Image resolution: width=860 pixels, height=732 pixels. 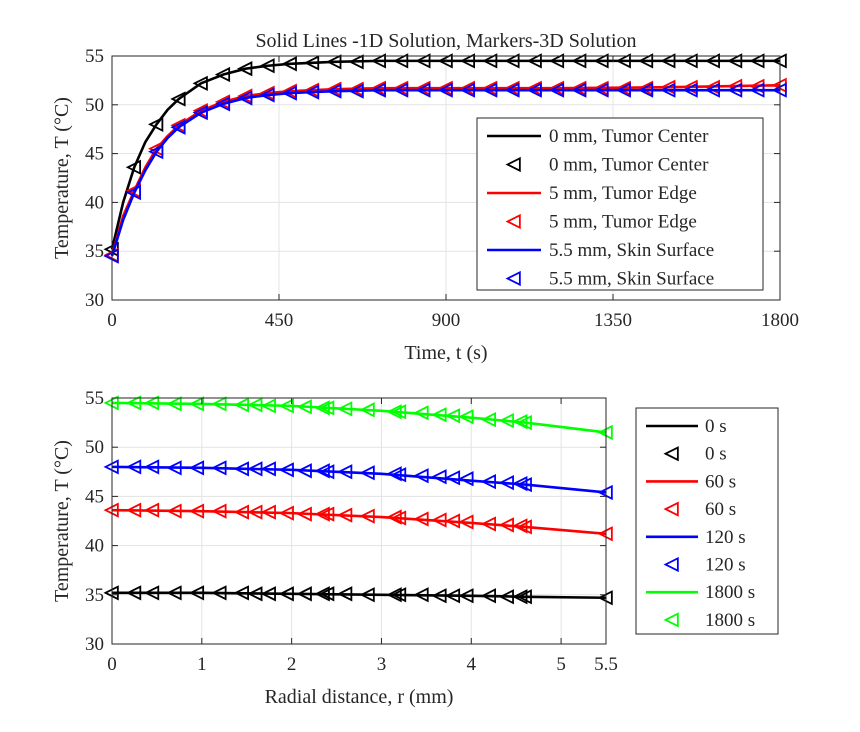 What do you see at coordinates (94, 202) in the screenshot?
I see `top-y-tick-label: 40` at bounding box center [94, 202].